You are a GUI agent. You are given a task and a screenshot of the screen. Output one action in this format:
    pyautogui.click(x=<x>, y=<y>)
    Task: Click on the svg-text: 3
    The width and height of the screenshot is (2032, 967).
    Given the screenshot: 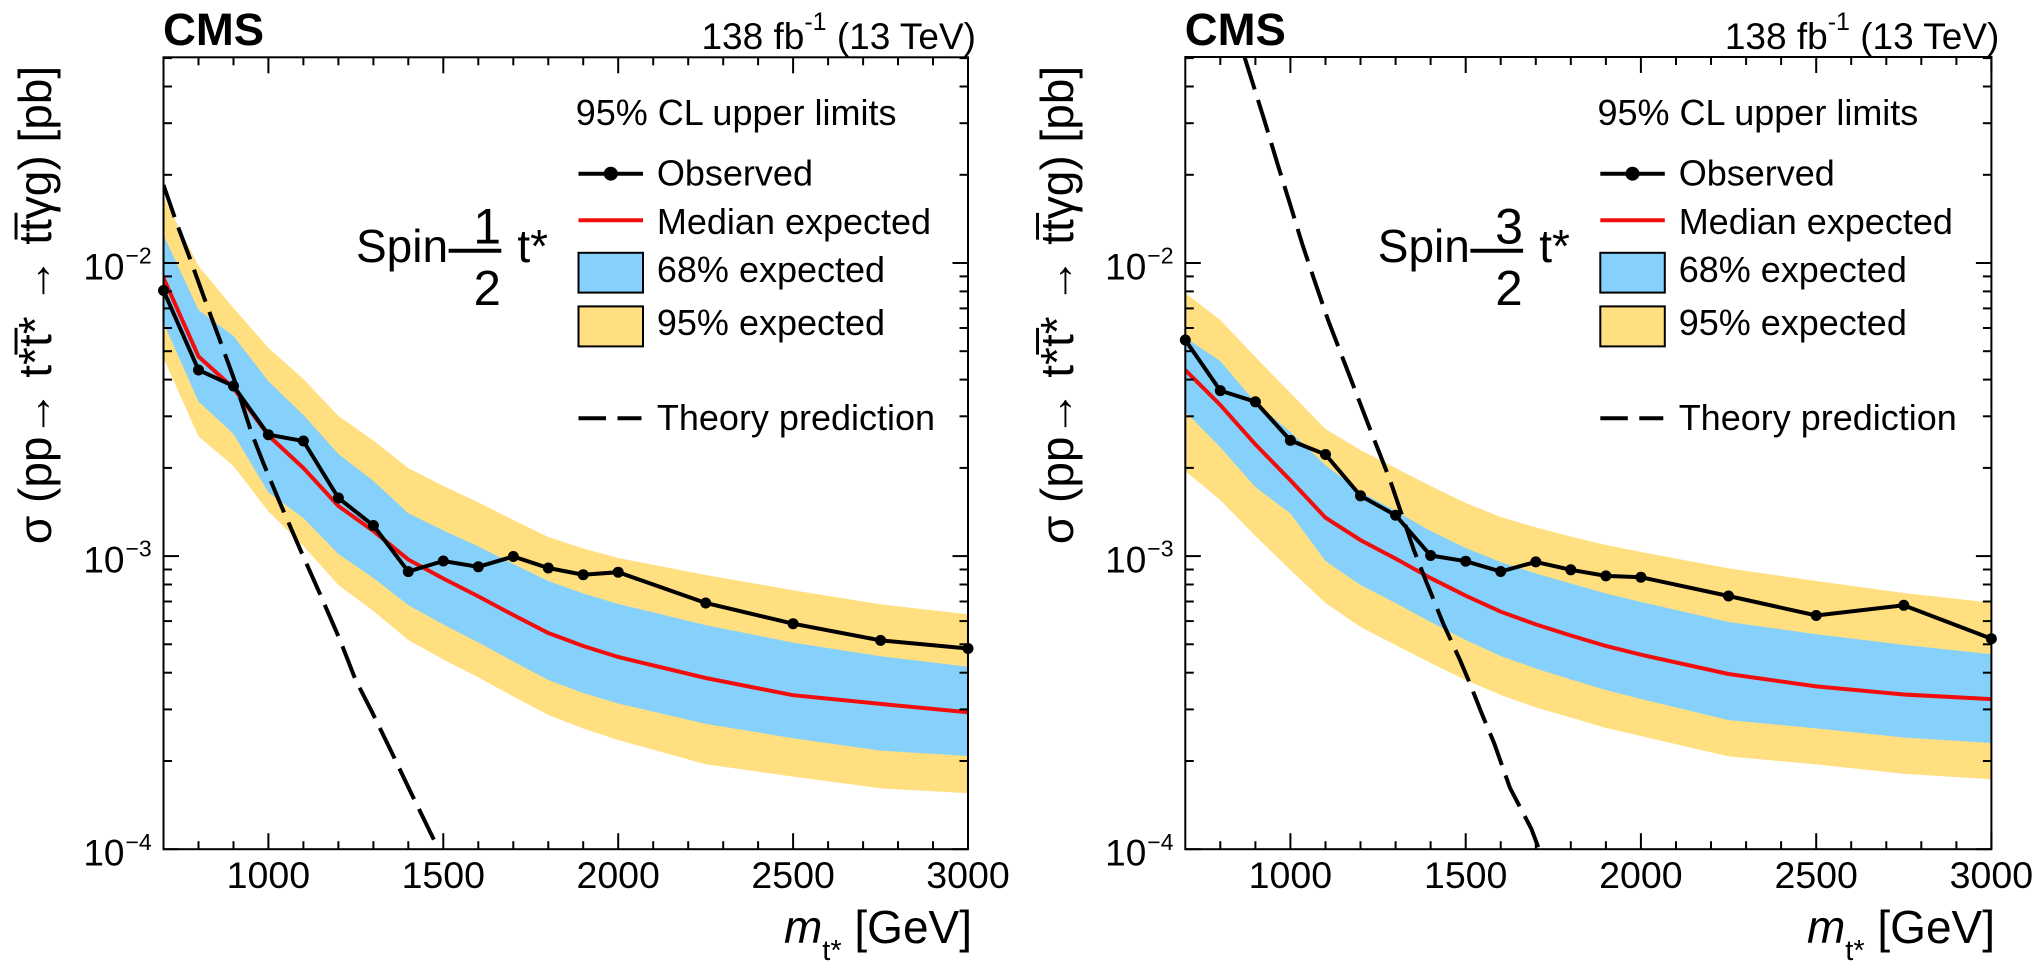 What is the action you would take?
    pyautogui.click(x=1509, y=227)
    